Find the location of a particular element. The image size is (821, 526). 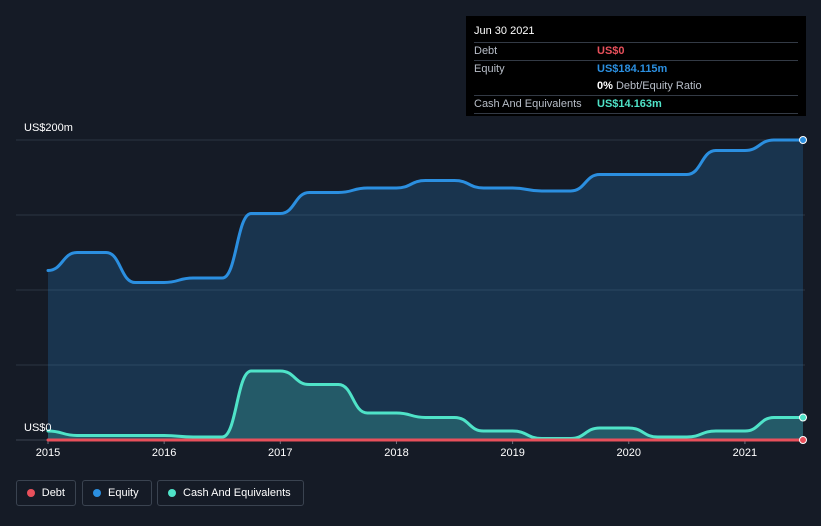

tooltip-debt-value: US$0 is located at coordinates (611, 51).